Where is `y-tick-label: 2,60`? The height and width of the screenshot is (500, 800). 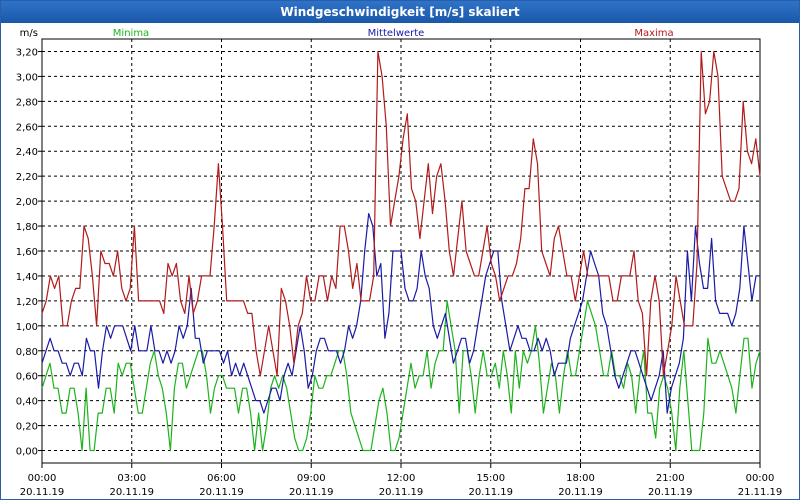
y-tick-label: 2,60 is located at coordinates (27, 127).